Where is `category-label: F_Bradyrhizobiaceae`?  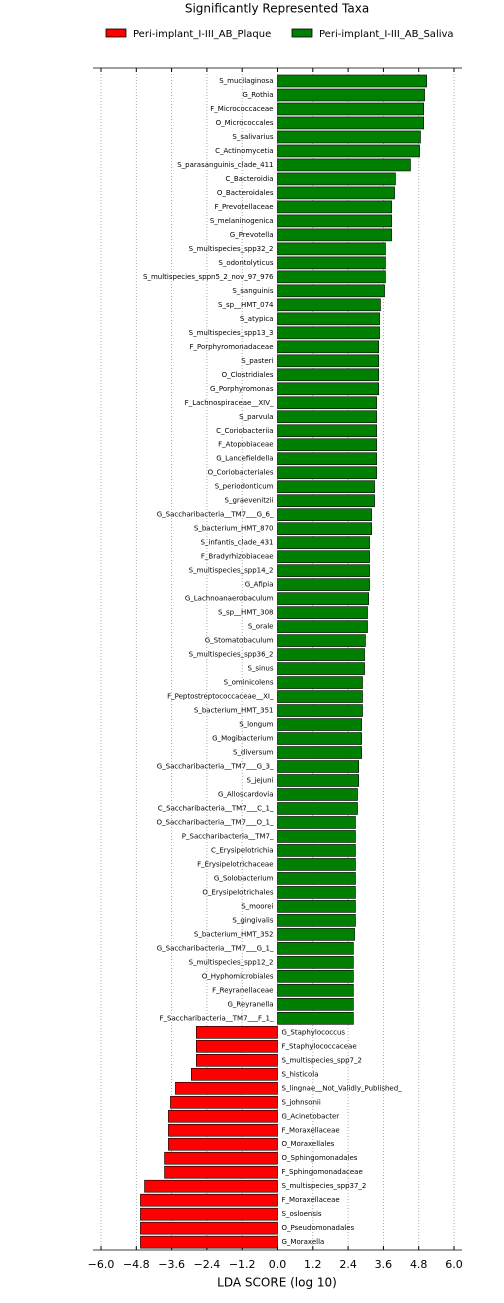
category-label: F_Bradyrhizobiaceae is located at coordinates (237, 557).